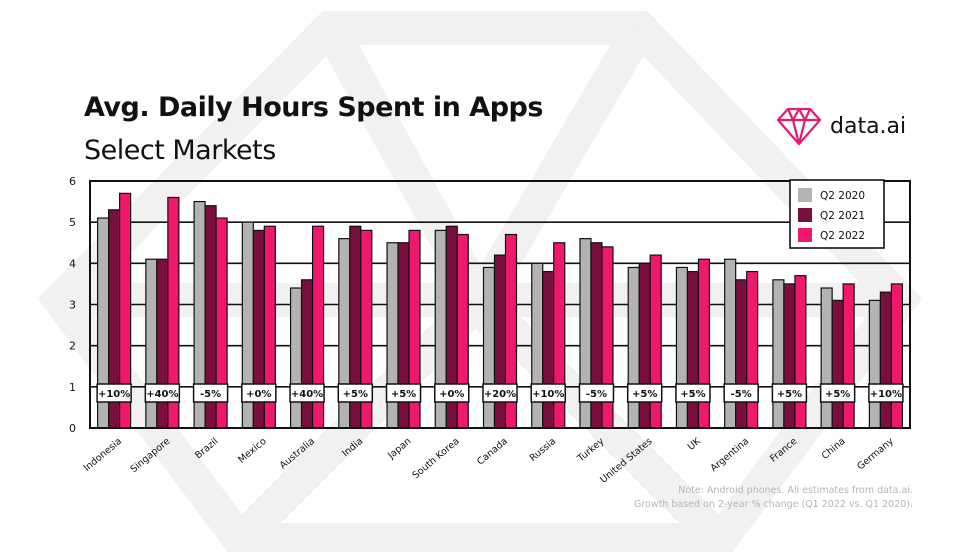  Describe the element at coordinates (436, 458) in the screenshot. I see `x-tick-label: South Korea` at that location.